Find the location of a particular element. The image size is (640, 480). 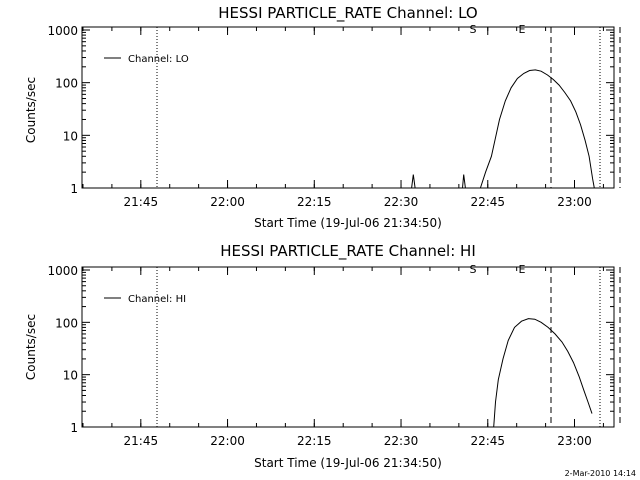

legend-label: Channel: LO is located at coordinates (158, 59).